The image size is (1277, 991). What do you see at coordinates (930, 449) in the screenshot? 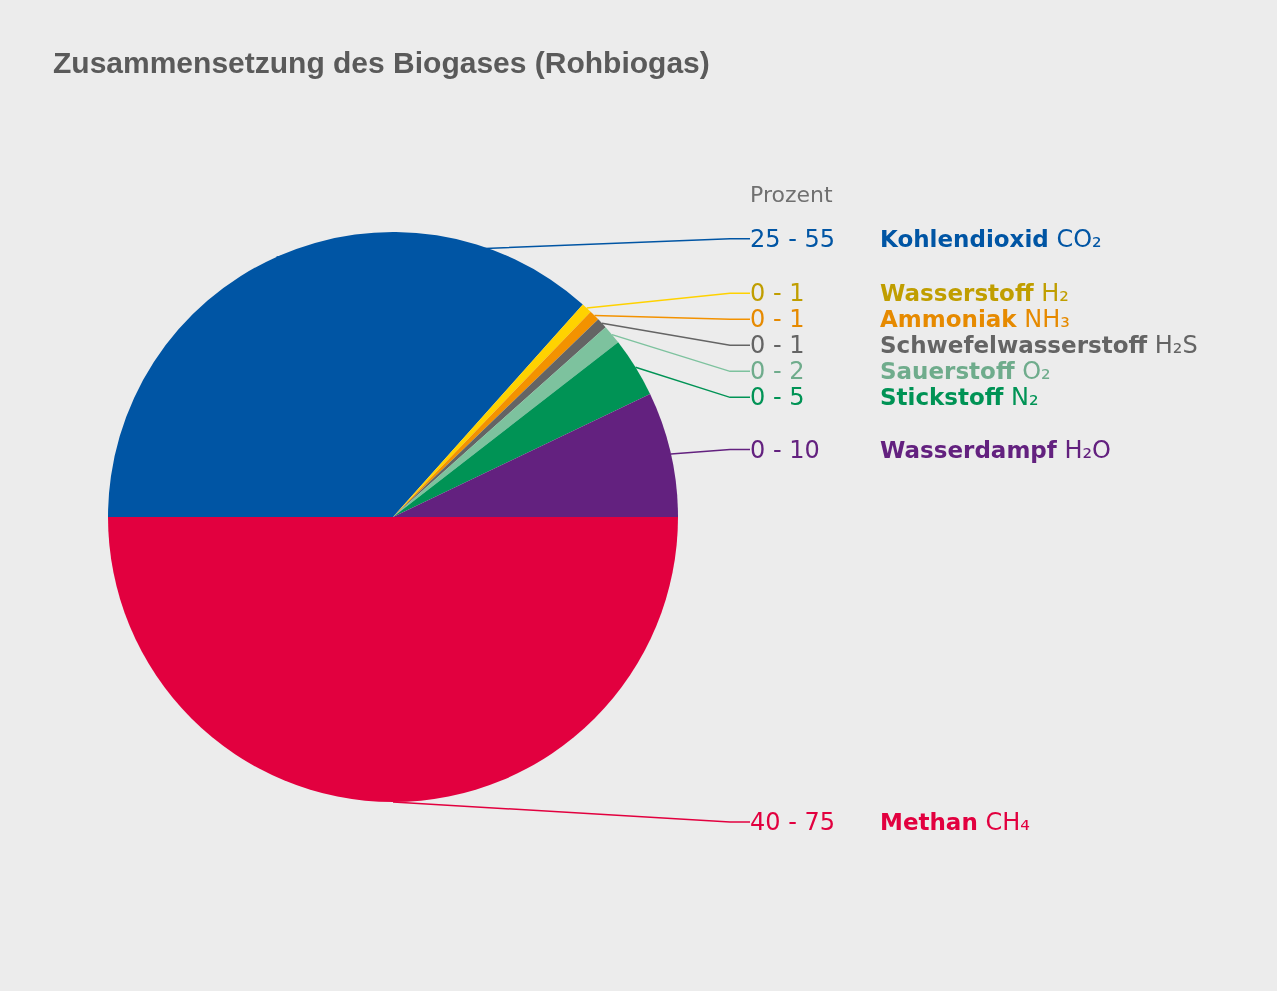
I see `category-label: 0 - 10 Wasserdampf H₂O` at bounding box center [930, 449].